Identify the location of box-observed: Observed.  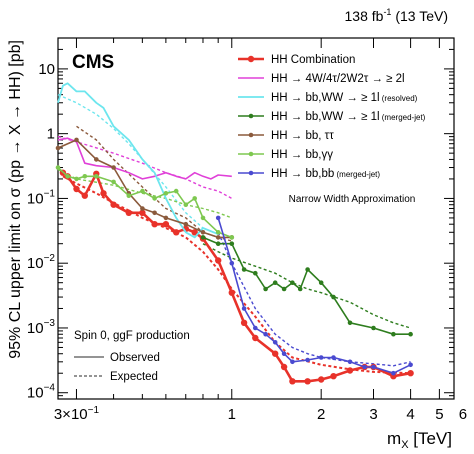
(135, 358).